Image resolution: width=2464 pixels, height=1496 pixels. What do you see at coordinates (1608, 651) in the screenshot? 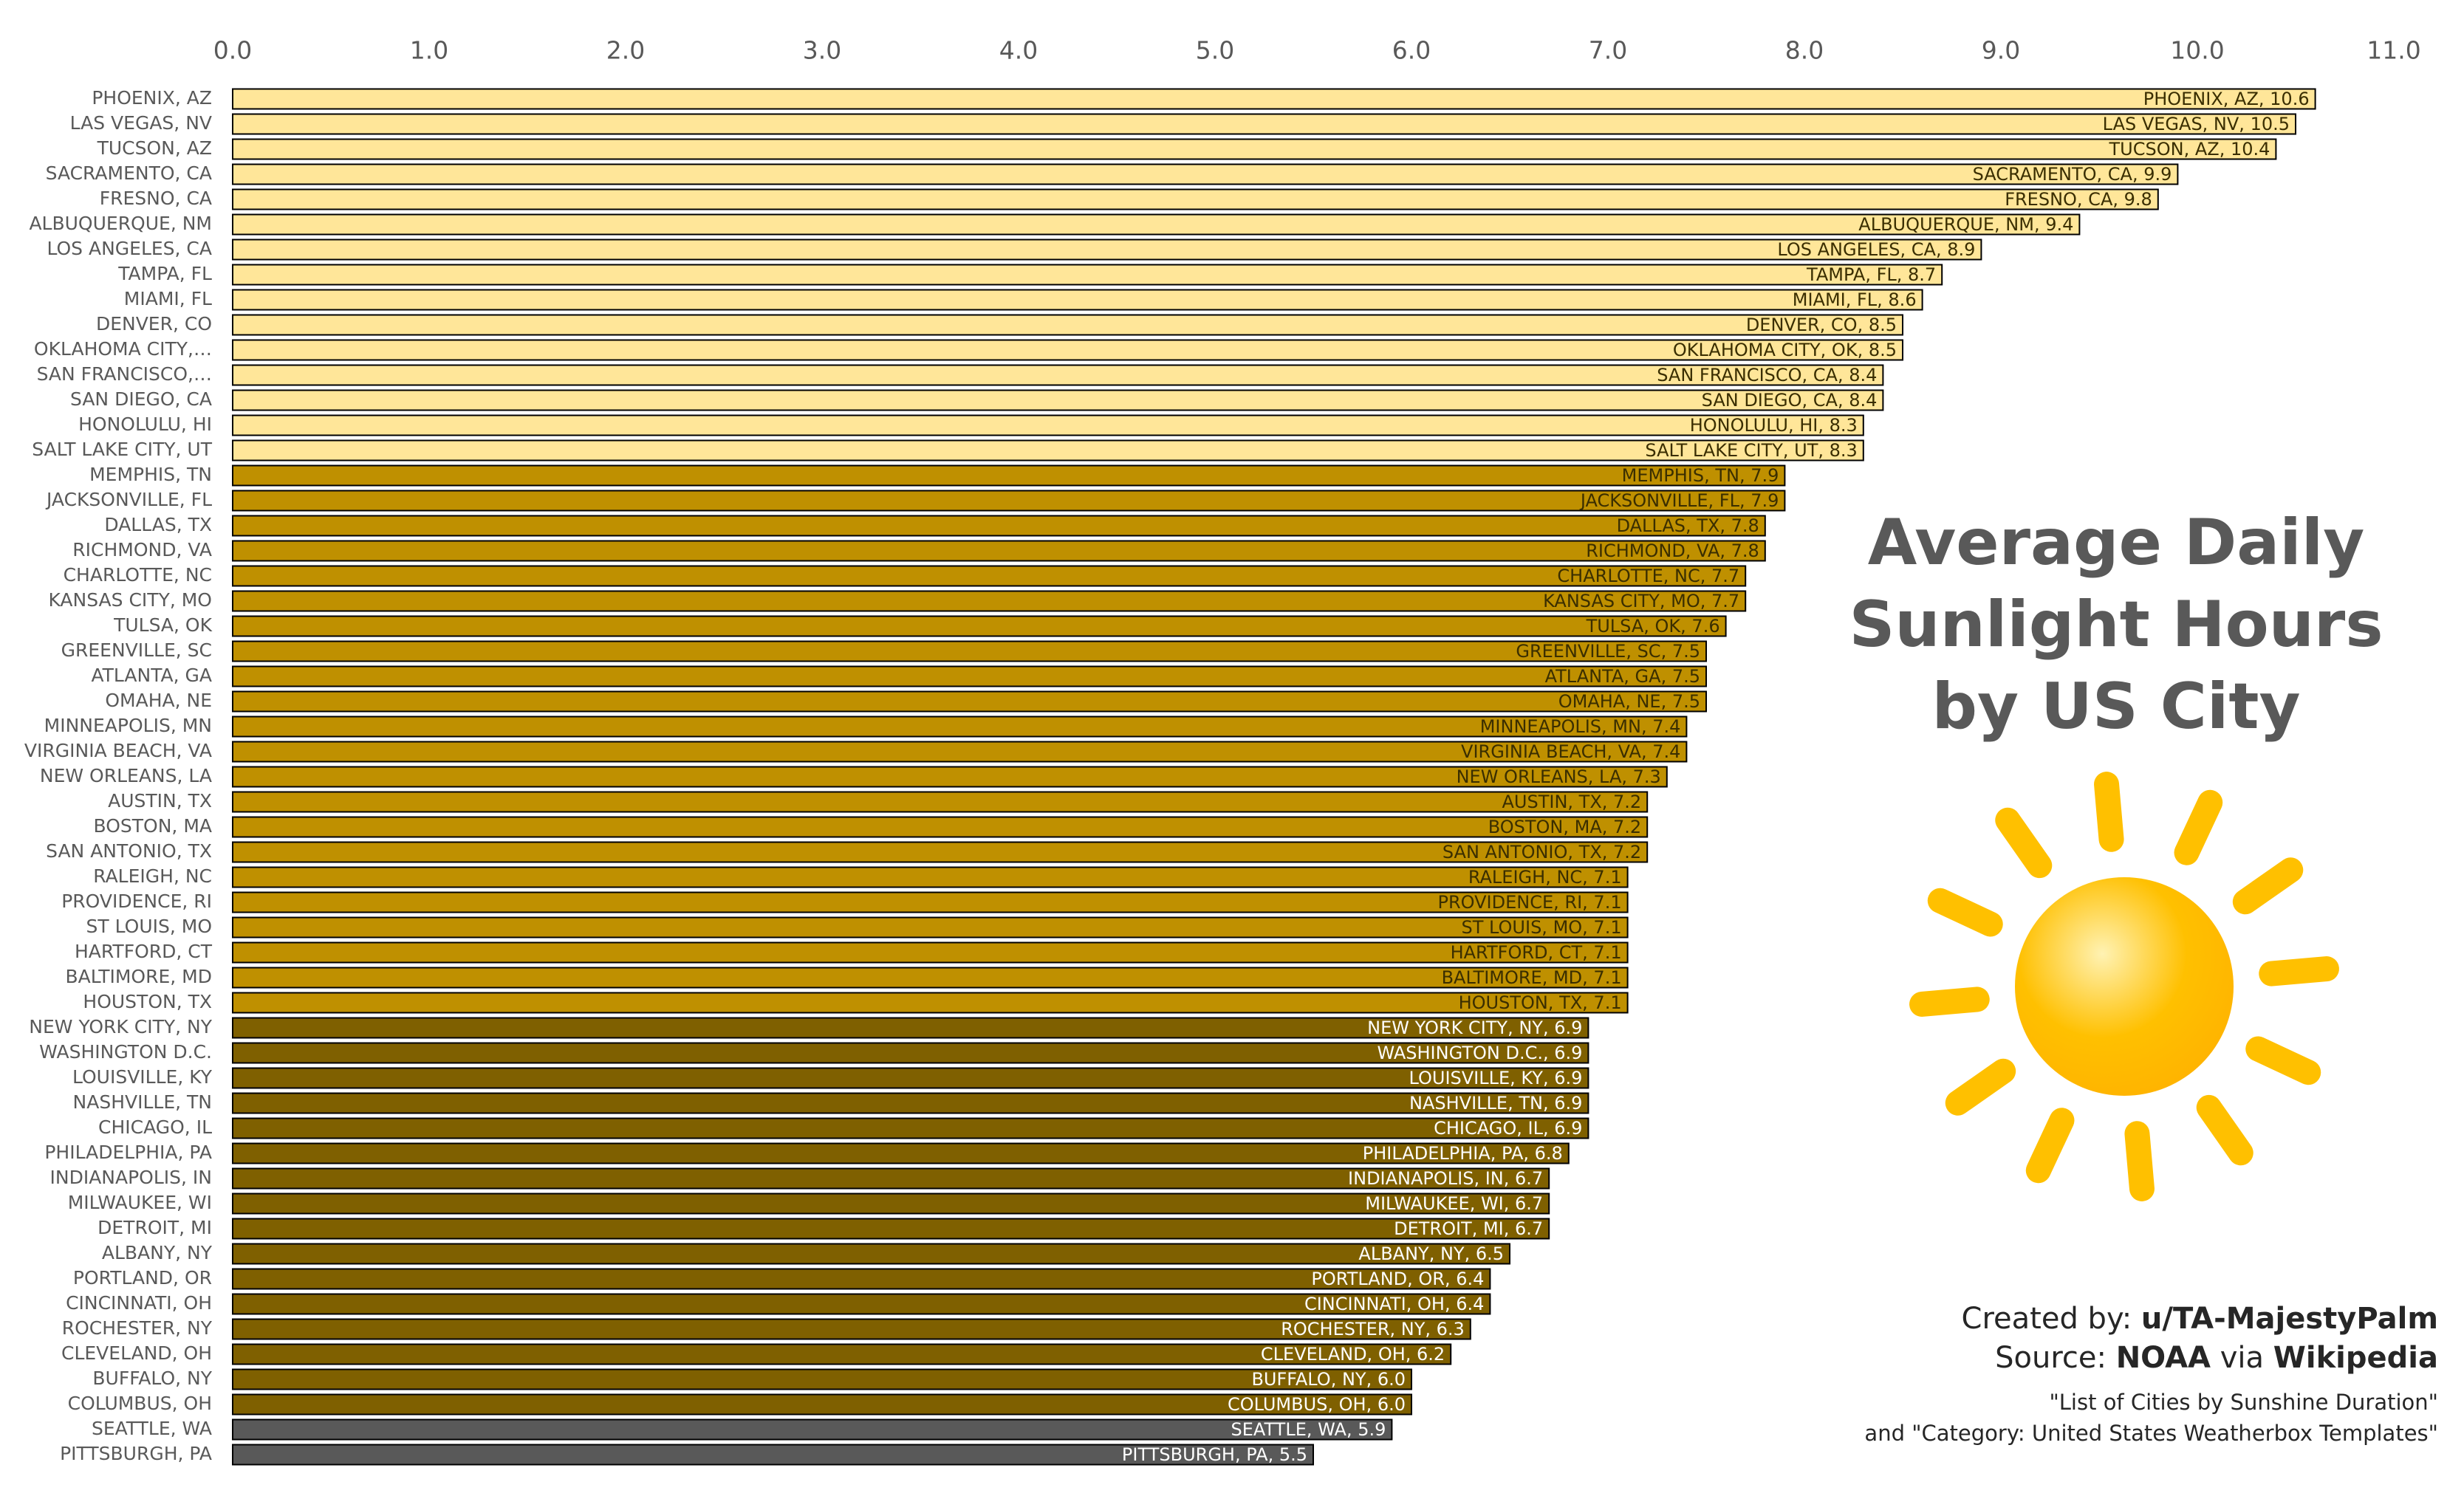
I see `value-label: GREENVILLE, SC, 7.5` at bounding box center [1608, 651].